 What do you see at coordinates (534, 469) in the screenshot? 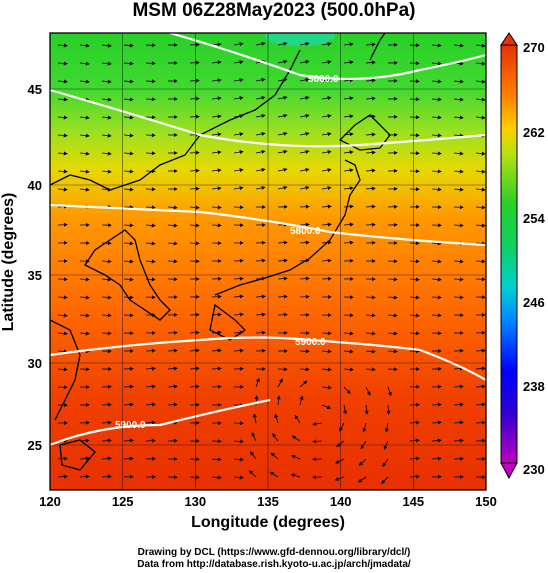
I see `cb-tick-230: 230` at bounding box center [534, 469].